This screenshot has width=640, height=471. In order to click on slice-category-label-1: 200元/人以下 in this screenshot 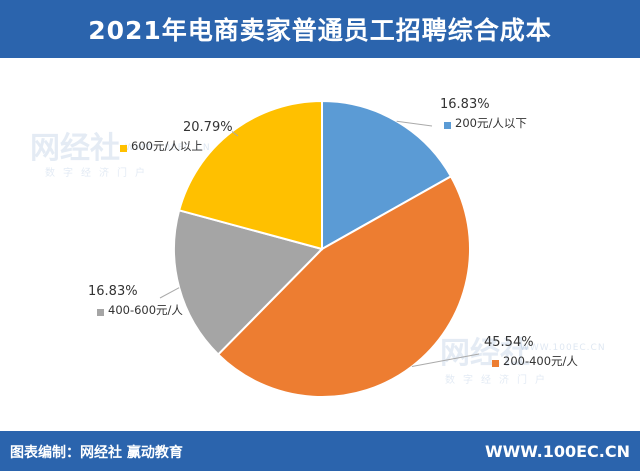, I will do `click(491, 123)`.